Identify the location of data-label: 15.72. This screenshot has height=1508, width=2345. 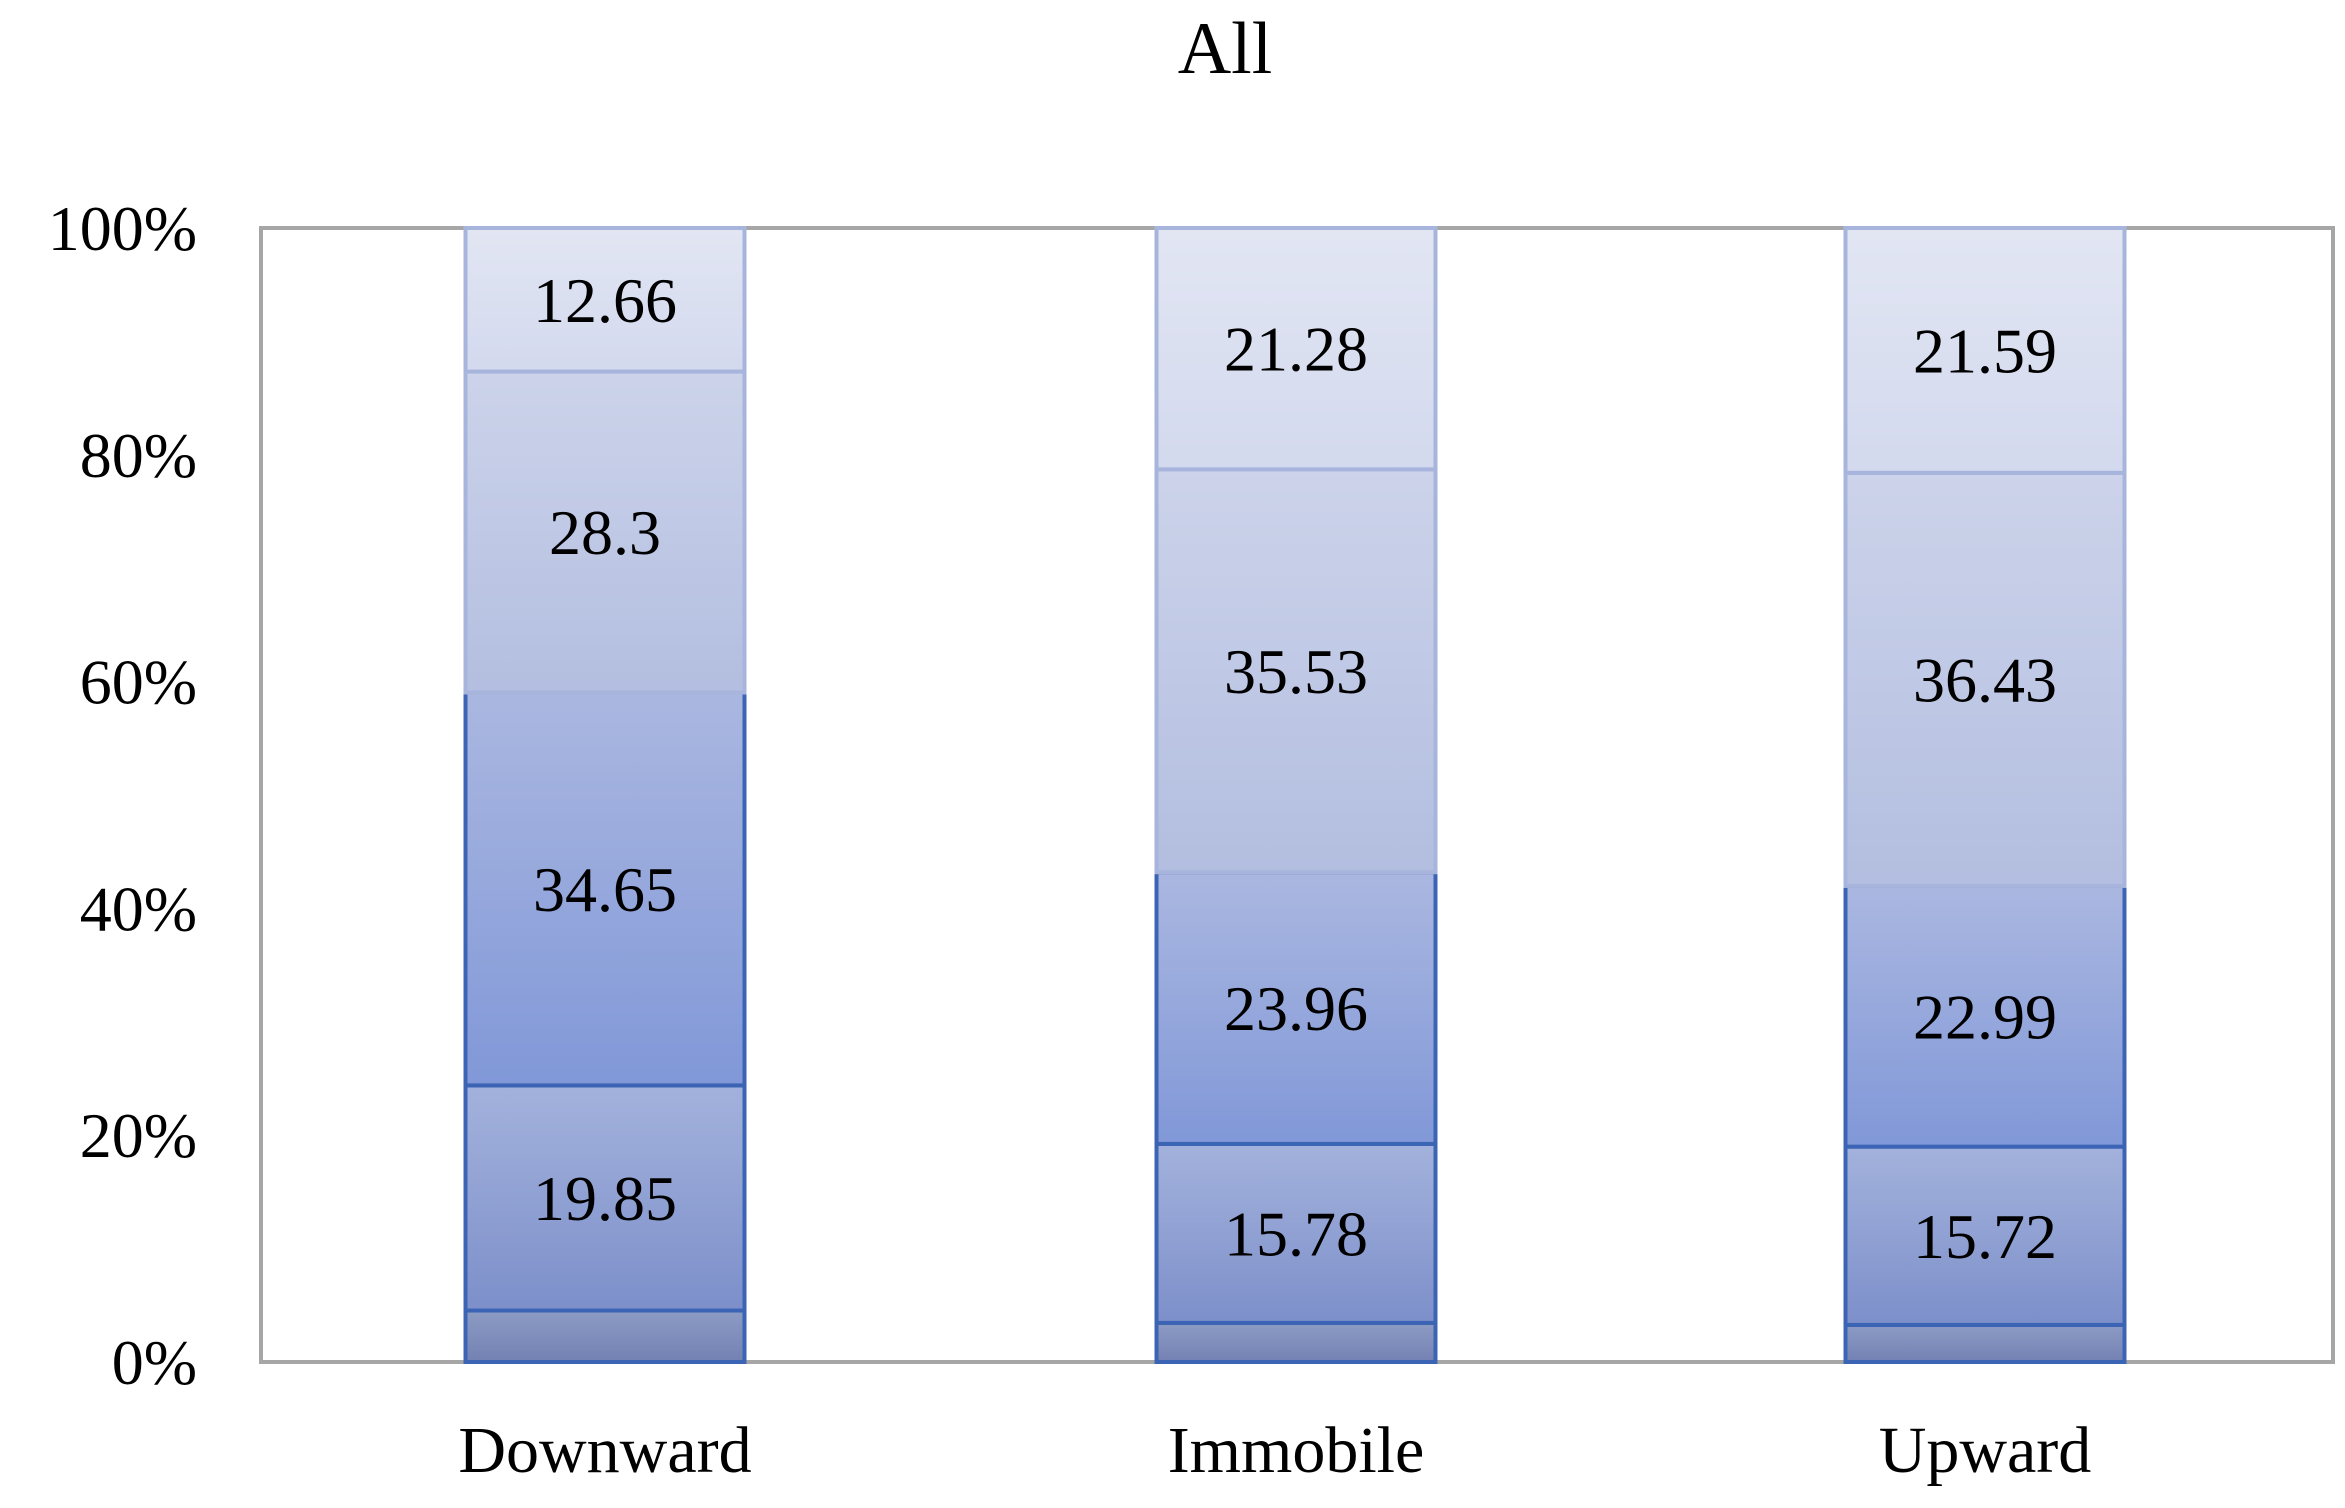
(1985, 1236).